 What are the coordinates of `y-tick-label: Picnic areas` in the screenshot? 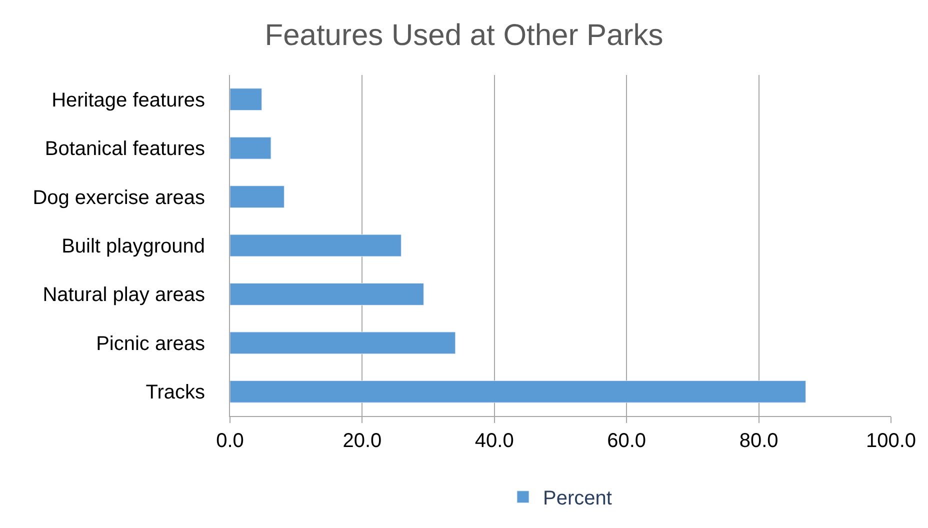 It's located at (150, 343).